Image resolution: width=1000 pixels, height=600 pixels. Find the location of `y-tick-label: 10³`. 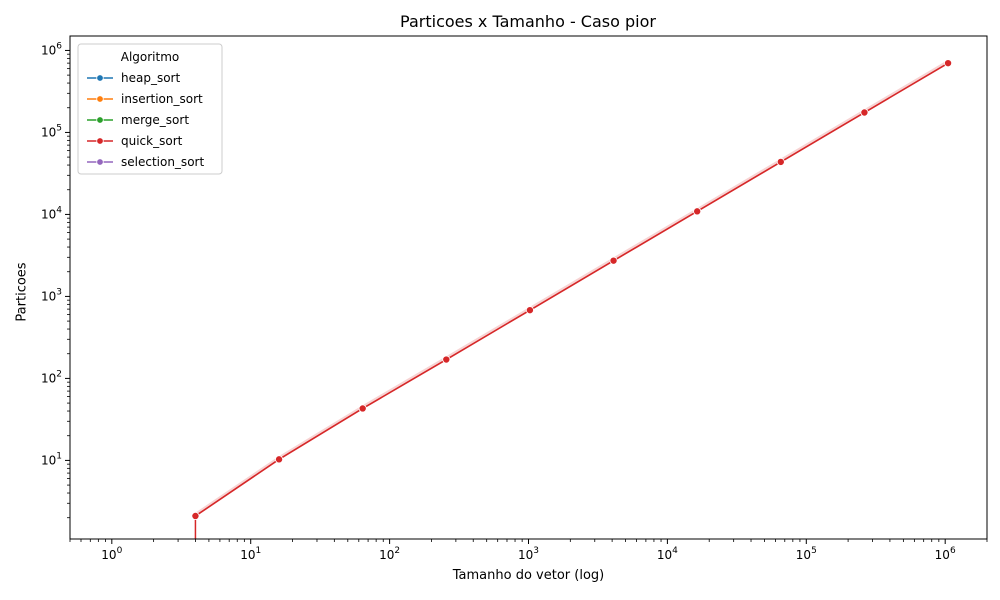

y-tick-label: 10³ is located at coordinates (51, 295).